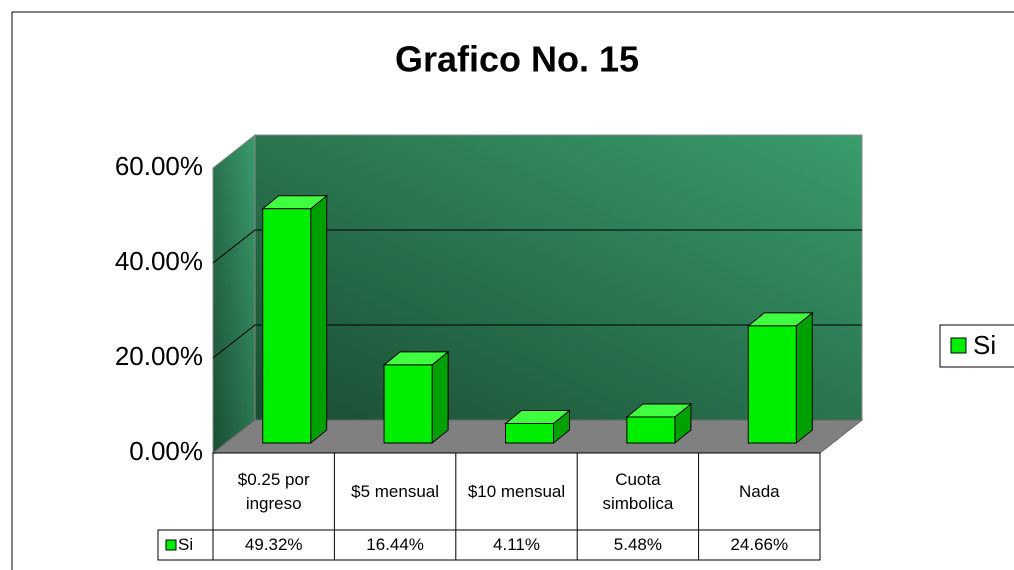 The width and height of the screenshot is (1014, 570). Describe the element at coordinates (395, 544) in the screenshot. I see `value-label: 16.44%` at that location.